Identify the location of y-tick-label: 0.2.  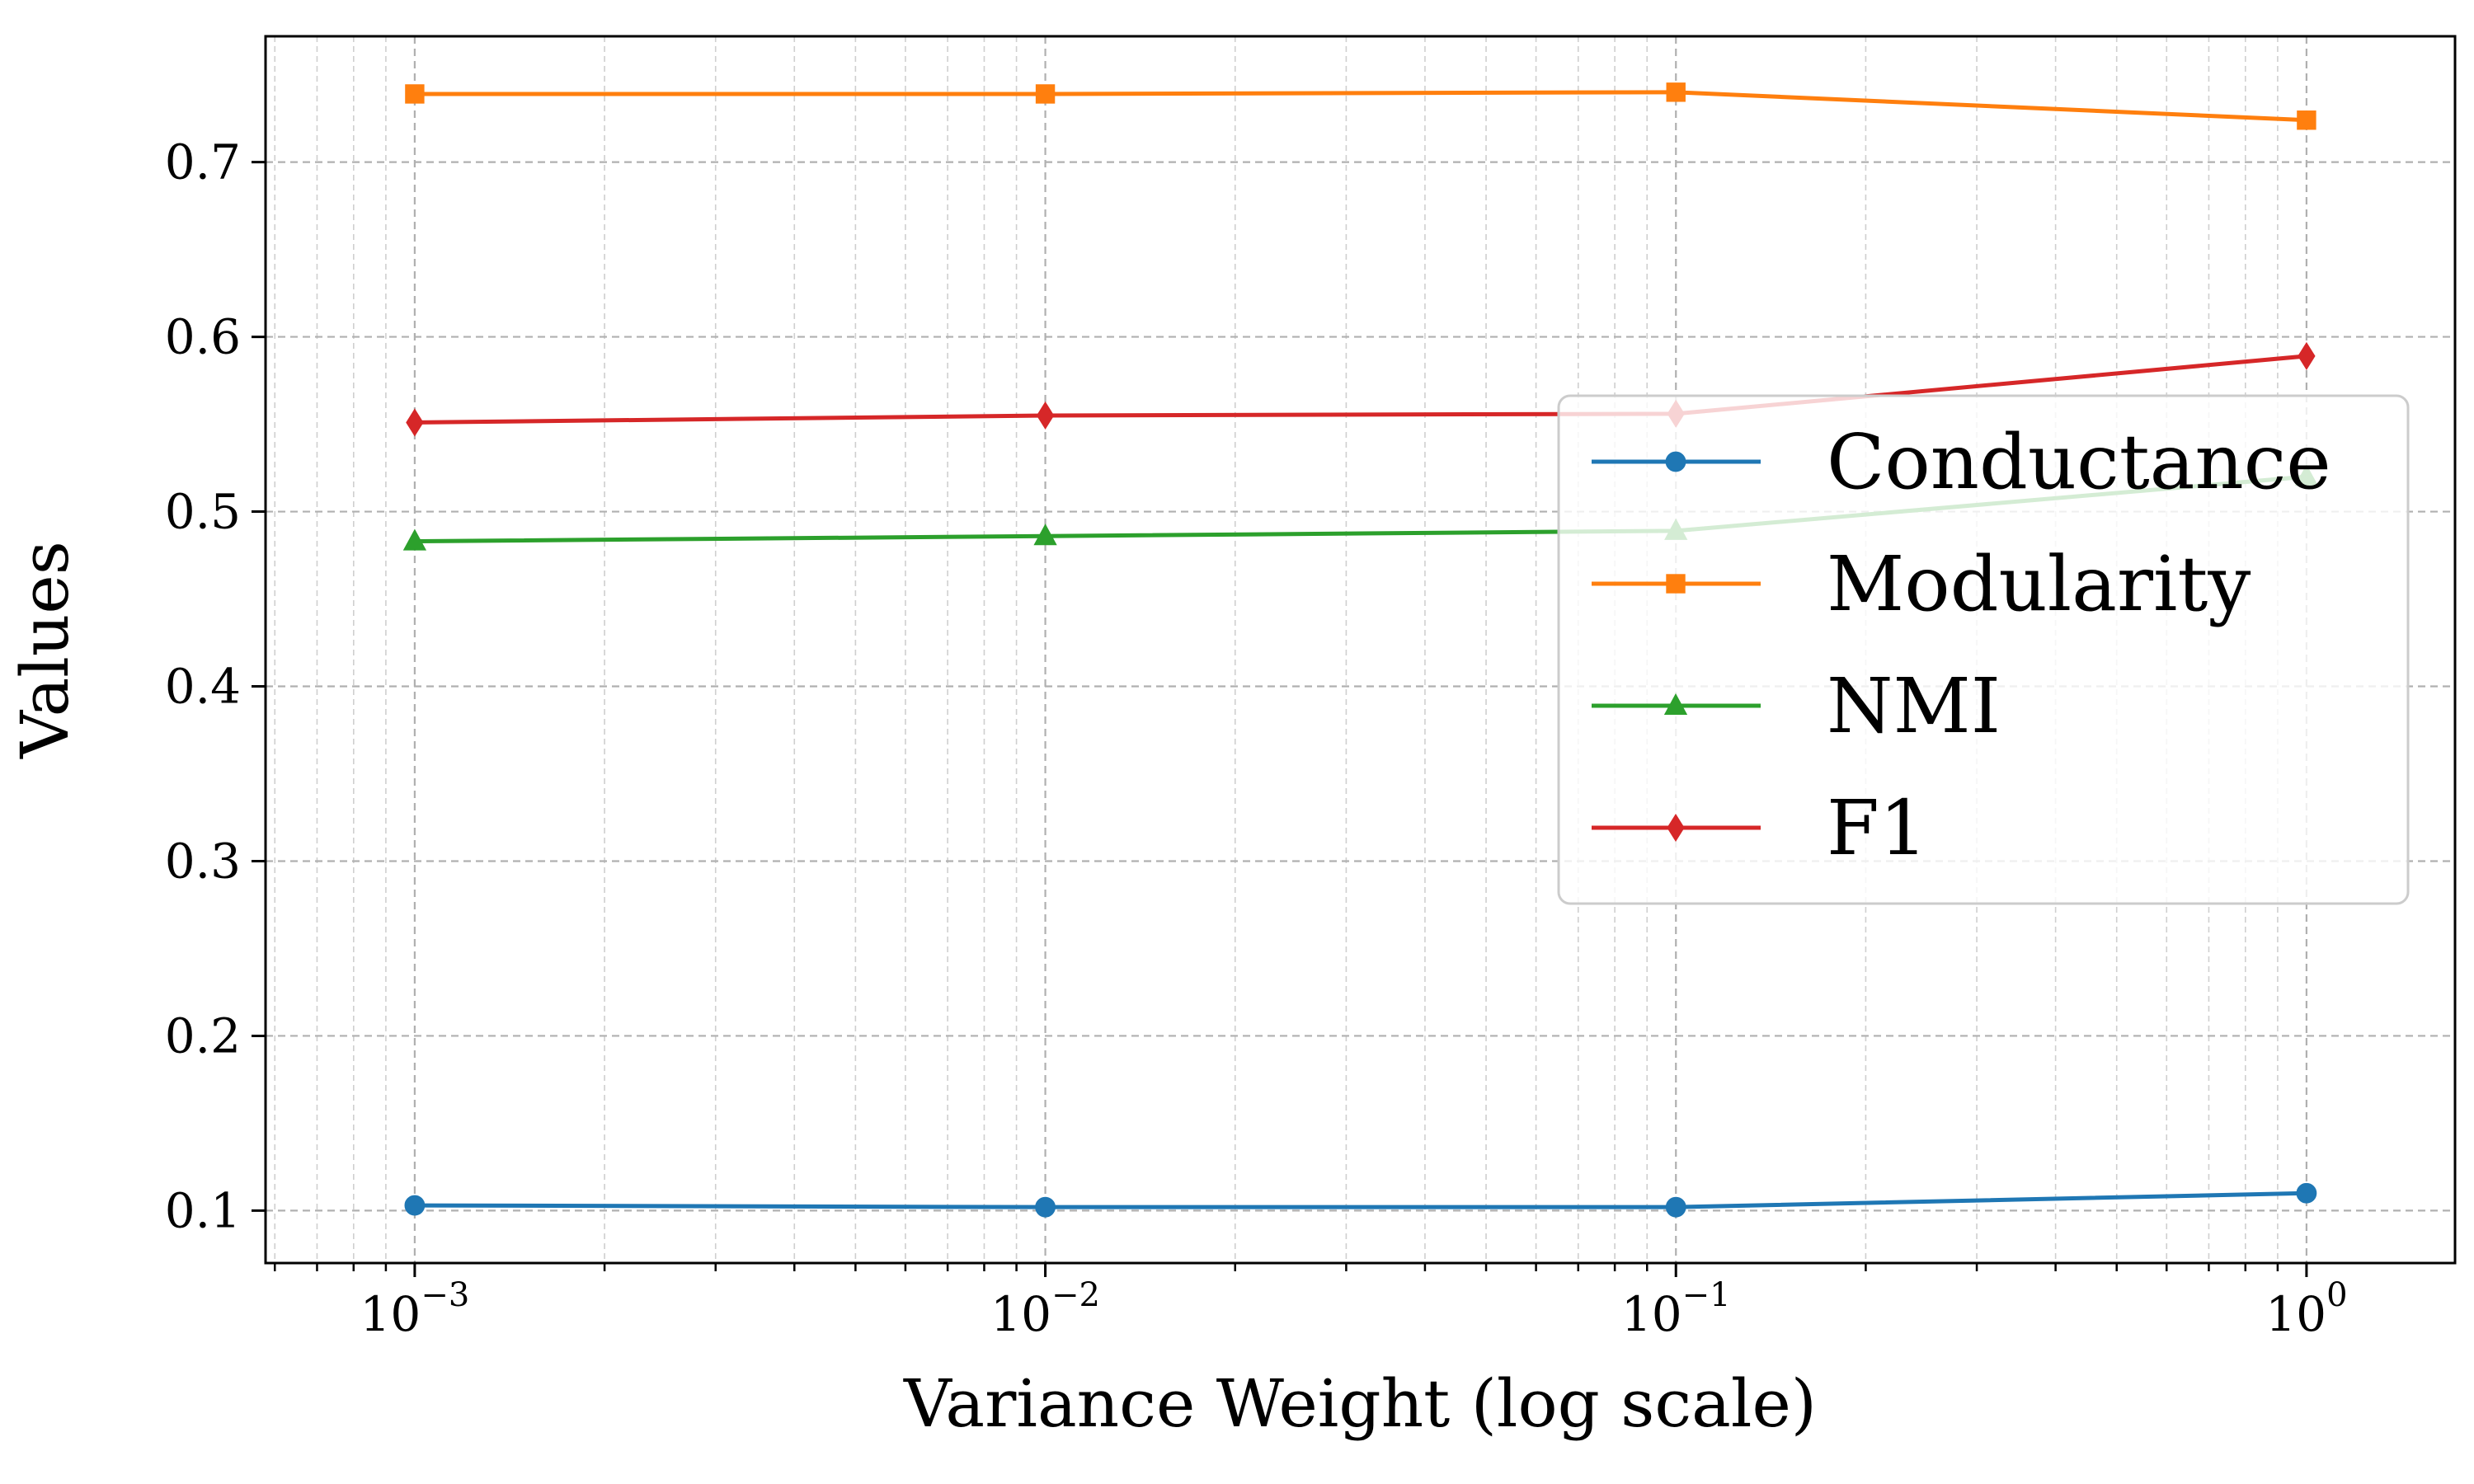
(203, 1035).